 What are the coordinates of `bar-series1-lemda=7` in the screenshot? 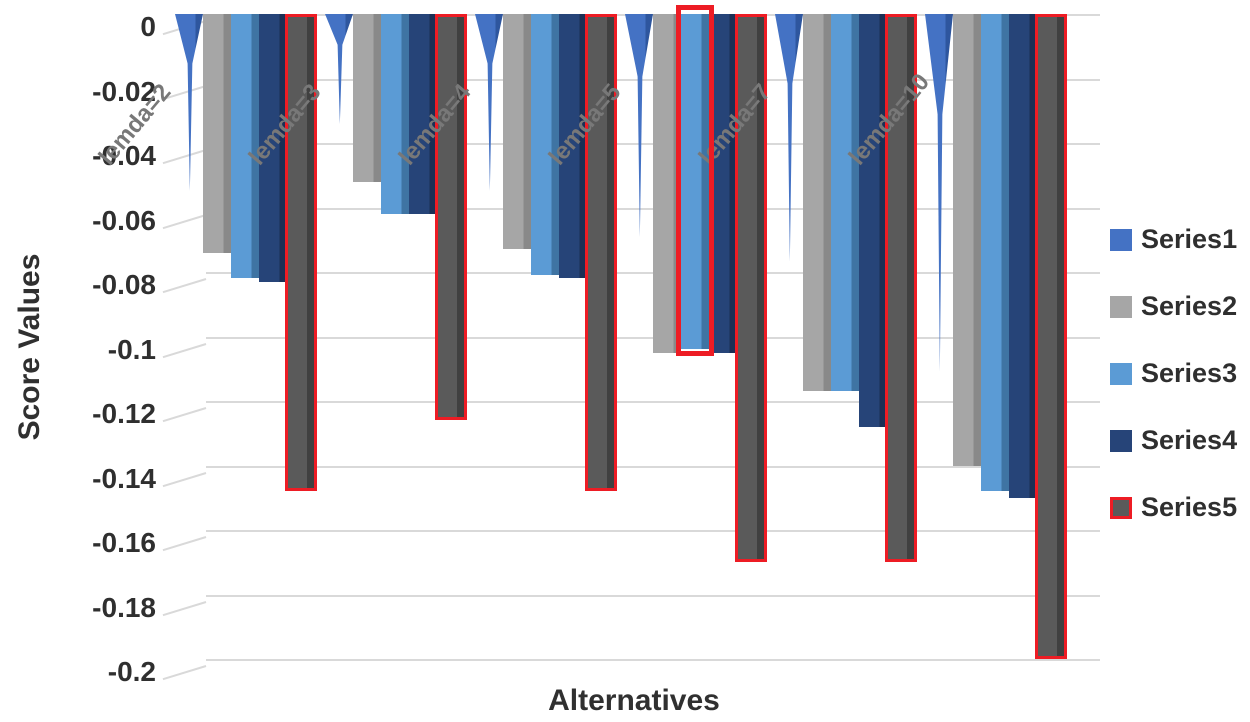 It's located at (789, 138).